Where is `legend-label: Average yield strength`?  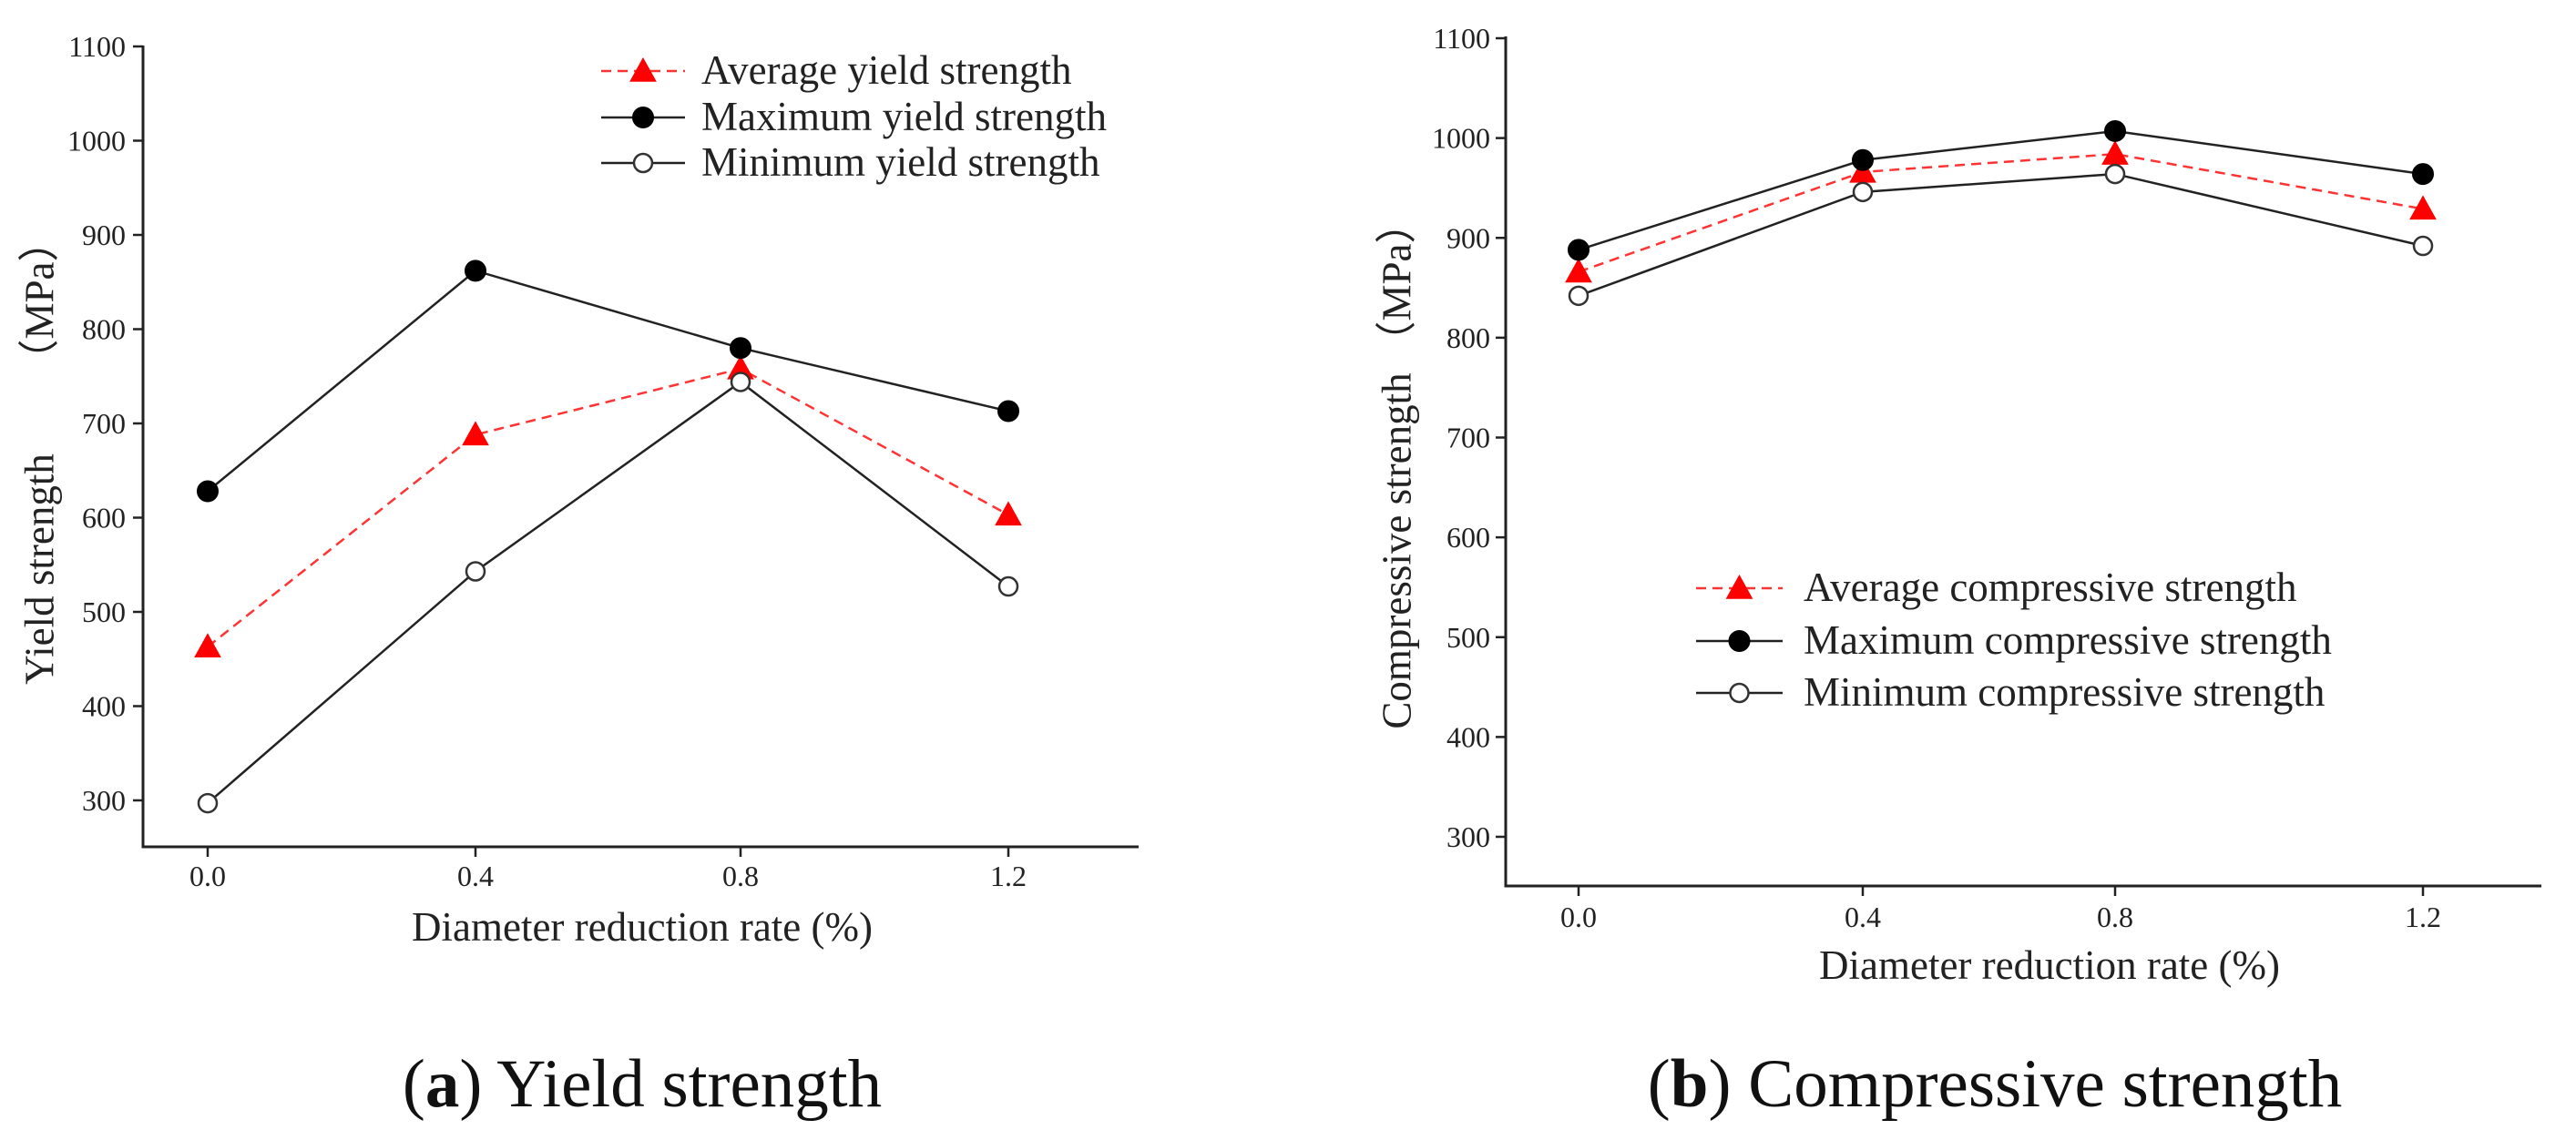 legend-label: Average yield strength is located at coordinates (886, 70).